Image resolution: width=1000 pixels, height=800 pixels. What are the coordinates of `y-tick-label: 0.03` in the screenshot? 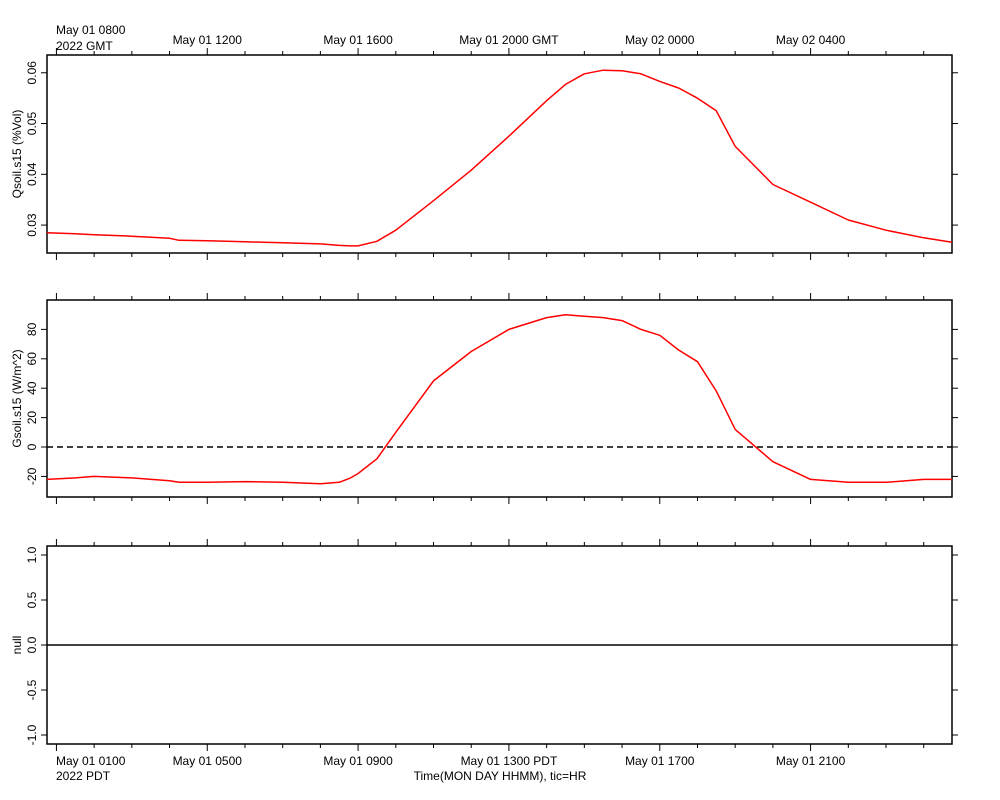 It's located at (32, 225).